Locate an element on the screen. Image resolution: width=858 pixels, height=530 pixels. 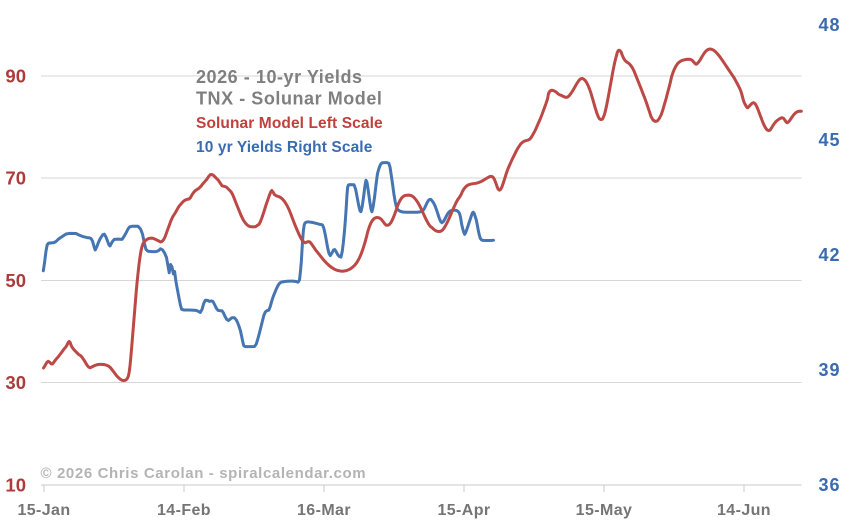
svg-text: 48 is located at coordinates (830, 25).